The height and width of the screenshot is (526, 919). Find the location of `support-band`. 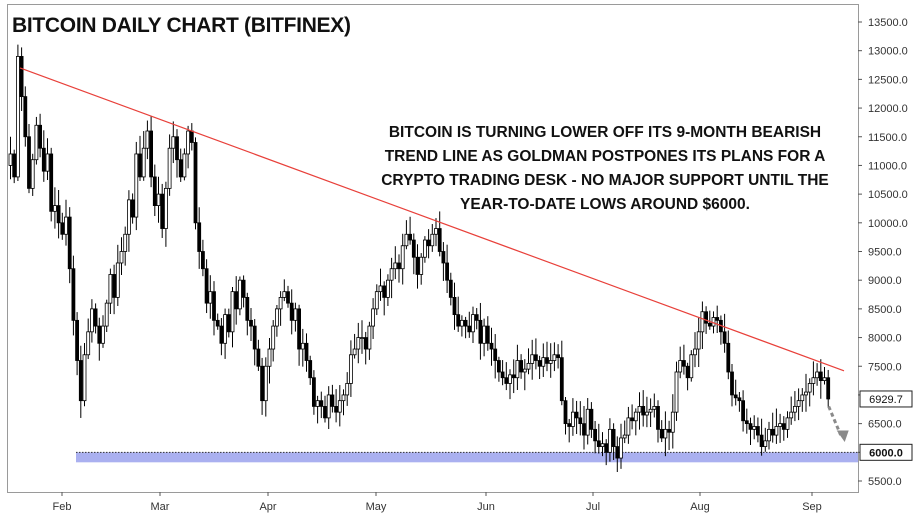

support-band is located at coordinates (467, 457).